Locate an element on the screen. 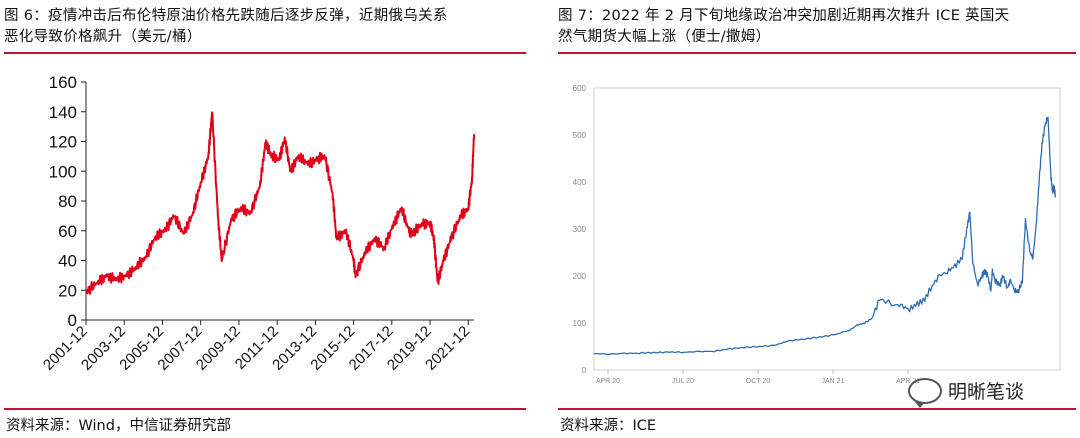 Image resolution: width=1080 pixels, height=438 pixels. left-y-tick-label: 20 is located at coordinates (67, 290).